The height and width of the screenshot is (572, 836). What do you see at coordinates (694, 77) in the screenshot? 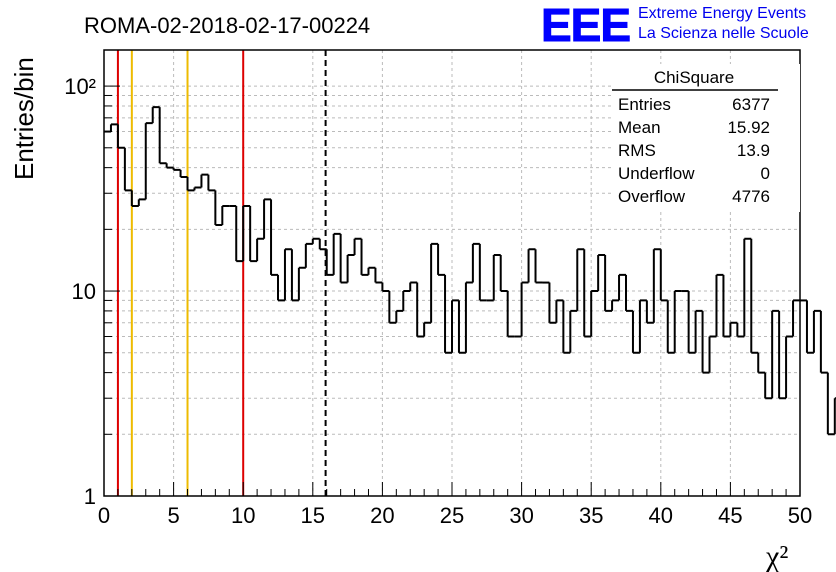
I see `stats-title: ChiSquare` at bounding box center [694, 77].